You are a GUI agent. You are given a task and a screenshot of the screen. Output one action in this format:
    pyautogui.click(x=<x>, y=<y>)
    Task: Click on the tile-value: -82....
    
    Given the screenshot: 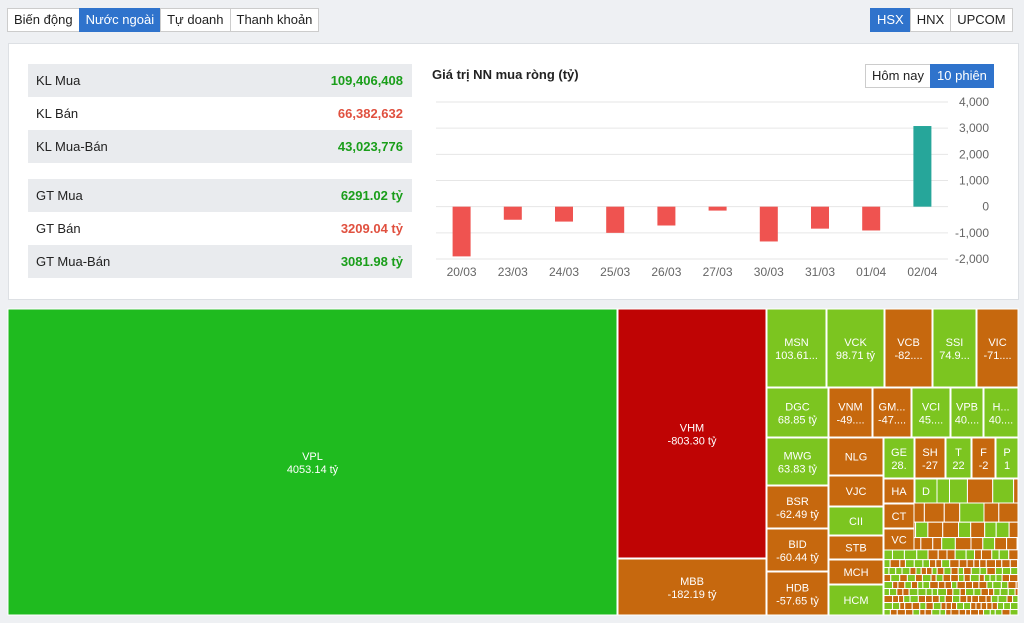 What is the action you would take?
    pyautogui.click(x=908, y=356)
    